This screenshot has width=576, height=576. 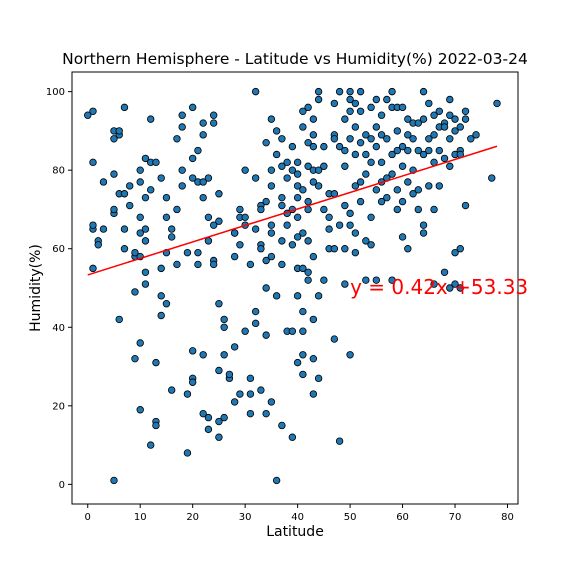 What do you see at coordinates (88, 517) in the screenshot?
I see `x-tick-label: 0` at bounding box center [88, 517].